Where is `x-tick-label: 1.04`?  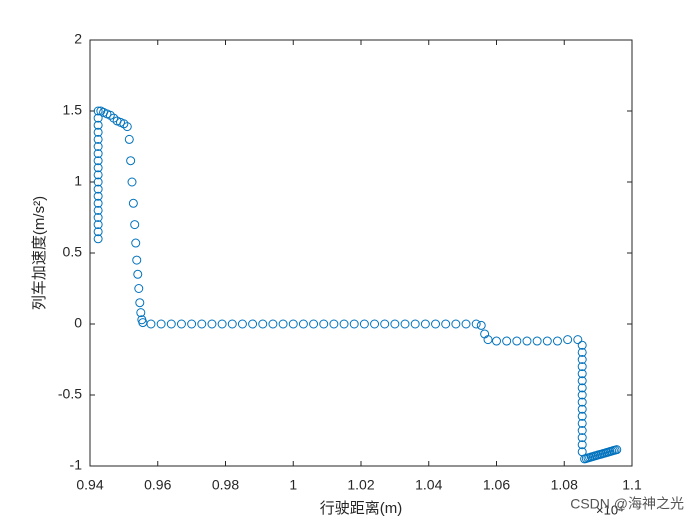
x-tick-label: 1.04 is located at coordinates (428, 485).